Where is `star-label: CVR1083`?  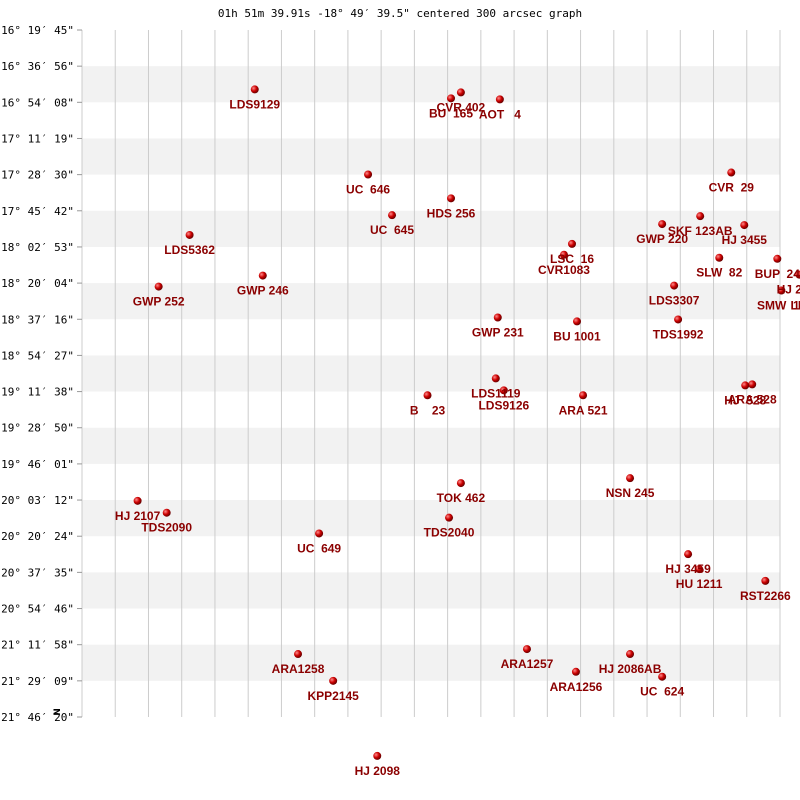
star-label: CVR1083 is located at coordinates (564, 270).